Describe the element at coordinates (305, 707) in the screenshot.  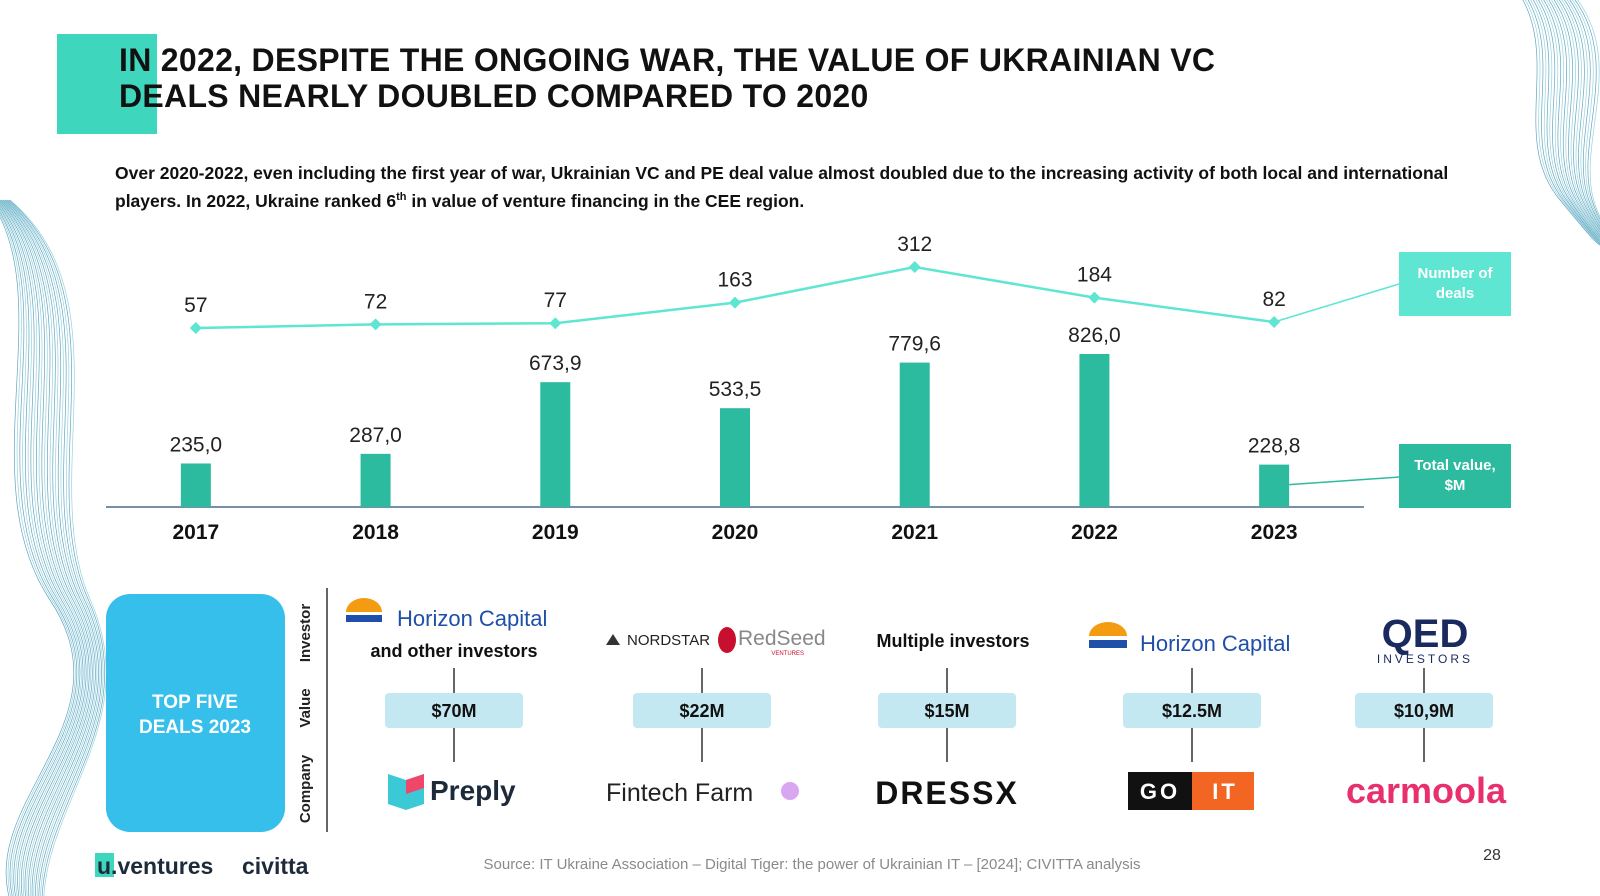
I see `row-label: Value` at that location.